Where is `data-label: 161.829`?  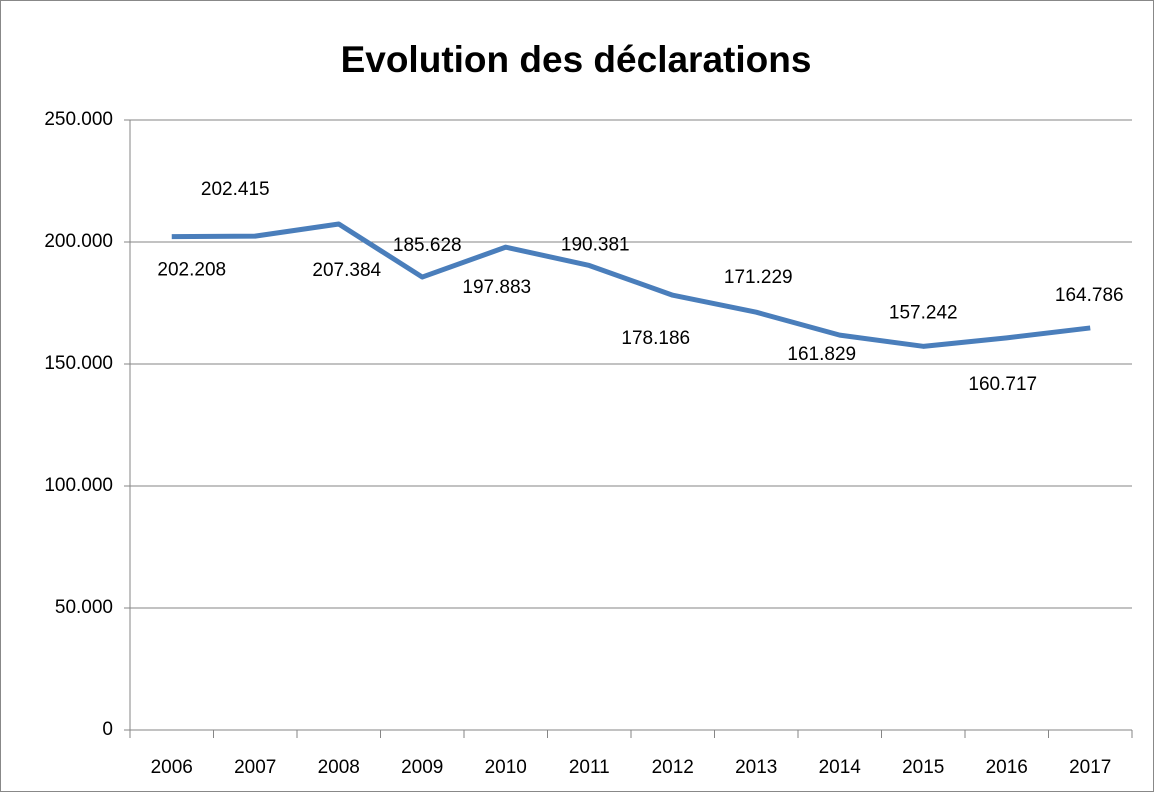
data-label: 161.829 is located at coordinates (821, 354).